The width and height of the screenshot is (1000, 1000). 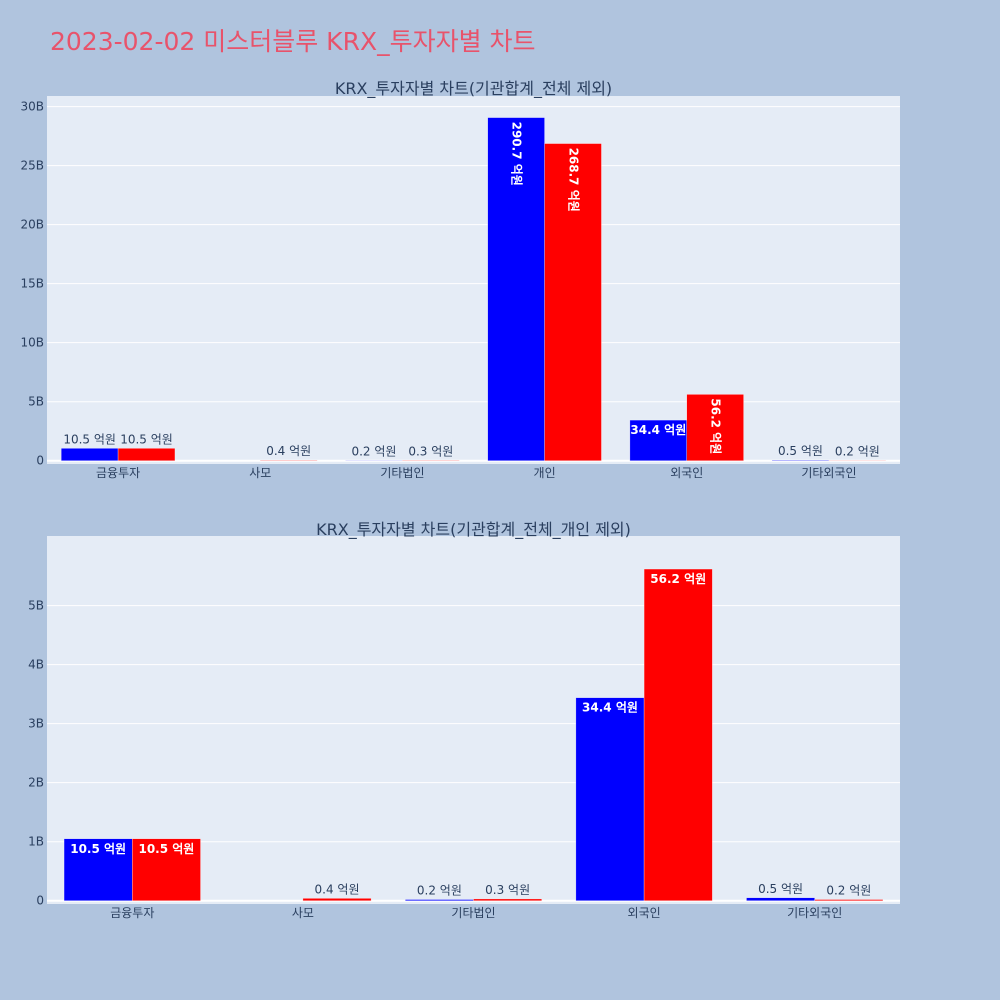 I want to click on data-label: 290.7 억원, so click(x=517, y=154).